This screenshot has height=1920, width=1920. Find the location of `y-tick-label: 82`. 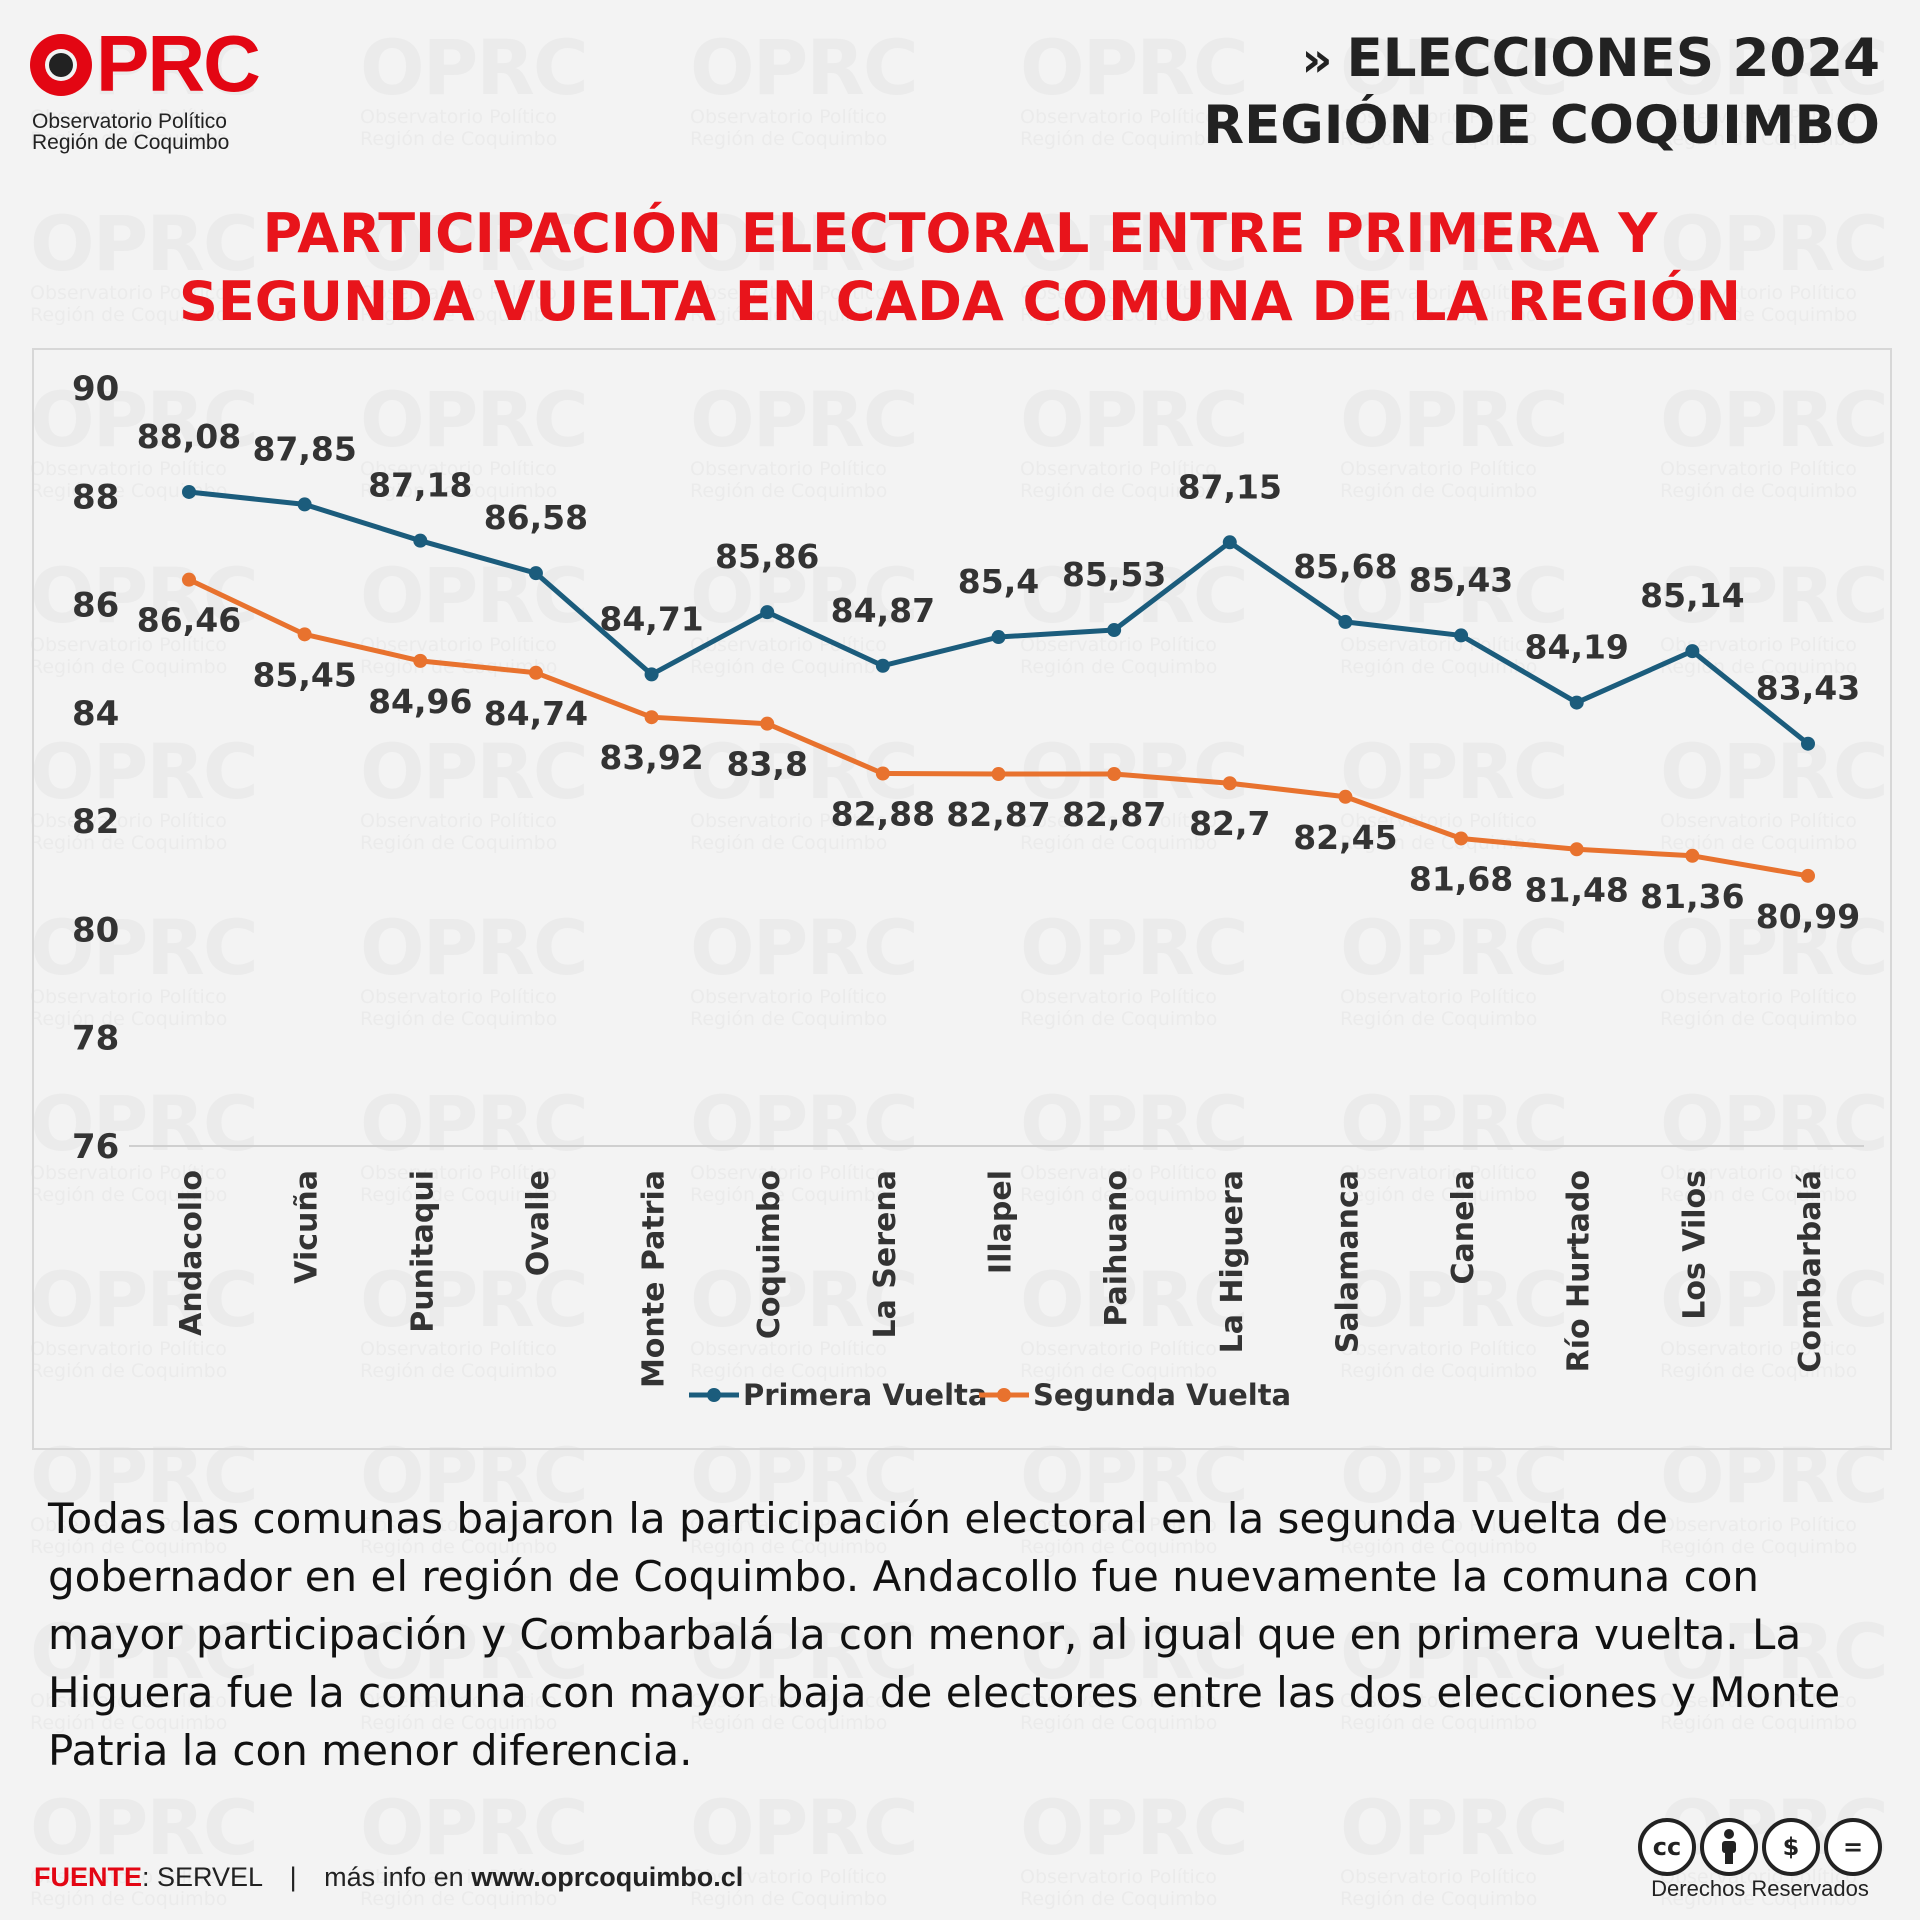

y-tick-label: 82 is located at coordinates (95, 822).